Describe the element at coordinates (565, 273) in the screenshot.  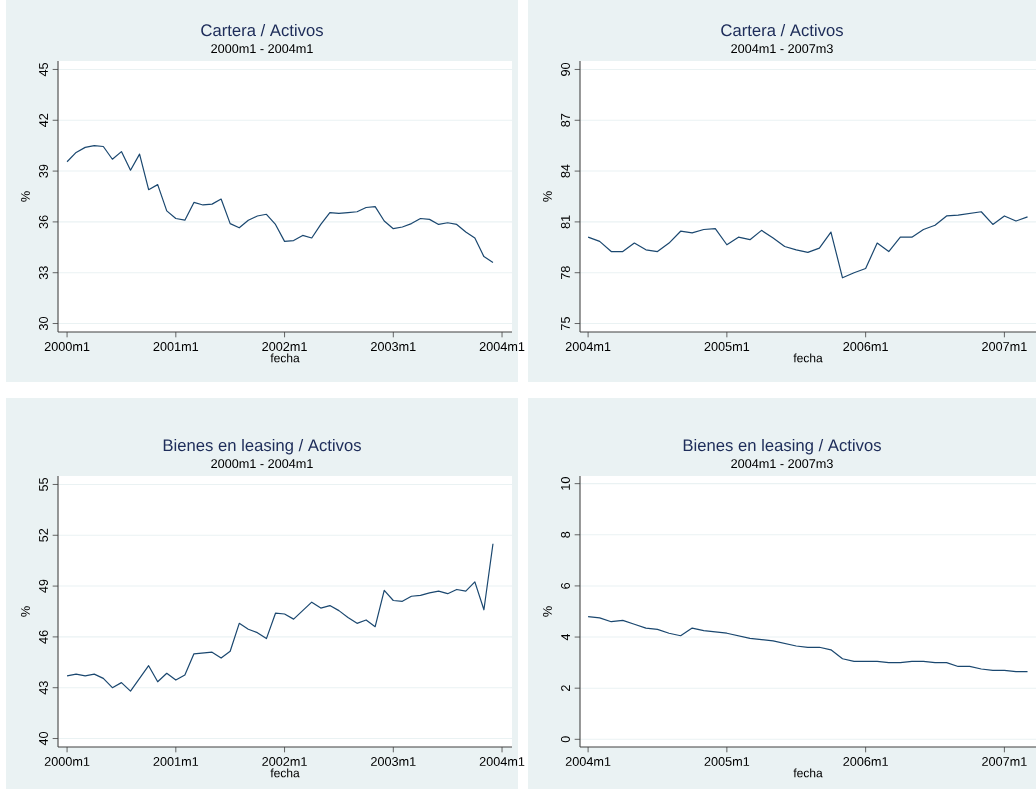
I see `y-tick-label: 78` at that location.